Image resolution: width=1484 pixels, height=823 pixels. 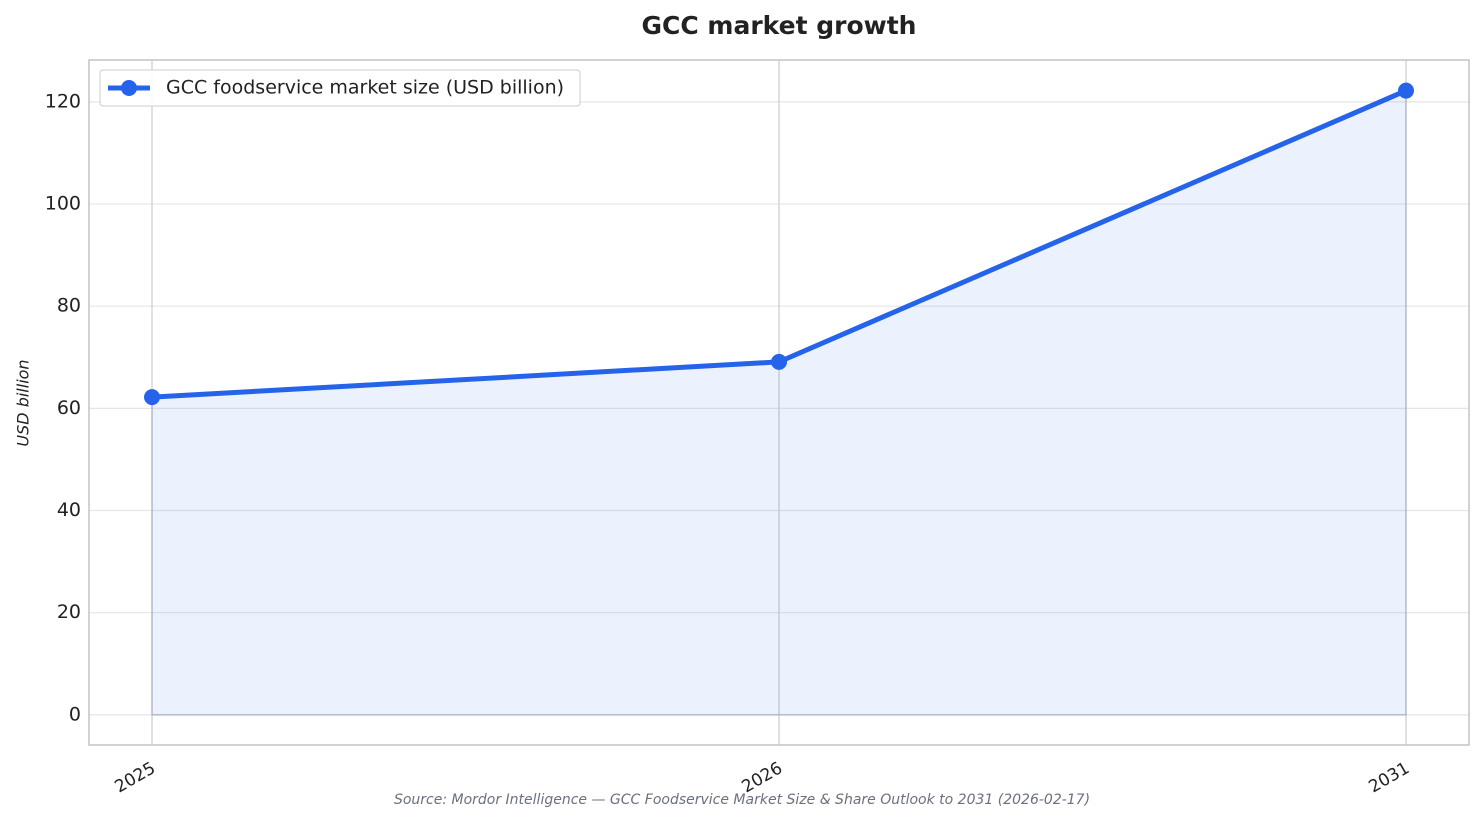 What do you see at coordinates (63, 204) in the screenshot?
I see `y-tick-label: 100` at bounding box center [63, 204].